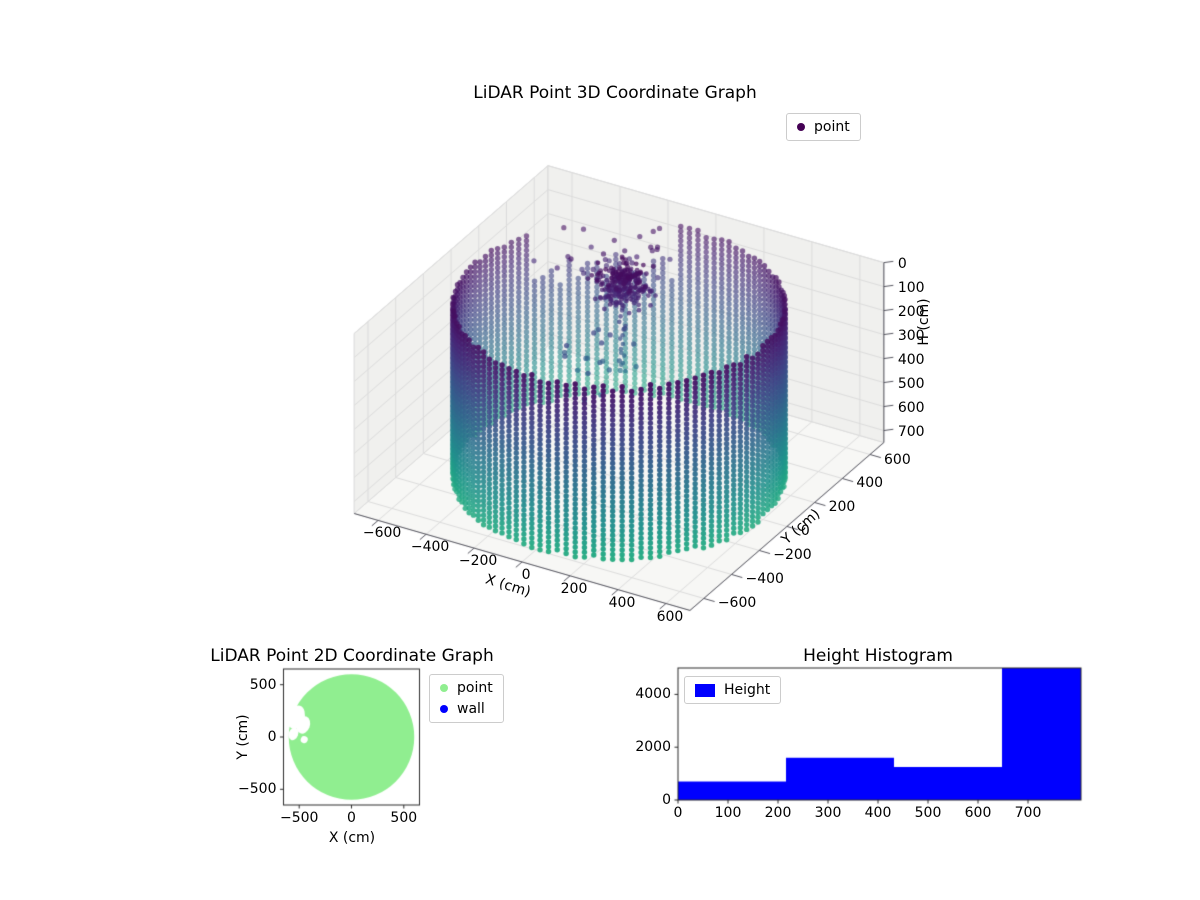 The width and height of the screenshot is (1200, 900). What do you see at coordinates (705, 690) in the screenshot?
I see `height-swatch-icon` at bounding box center [705, 690].